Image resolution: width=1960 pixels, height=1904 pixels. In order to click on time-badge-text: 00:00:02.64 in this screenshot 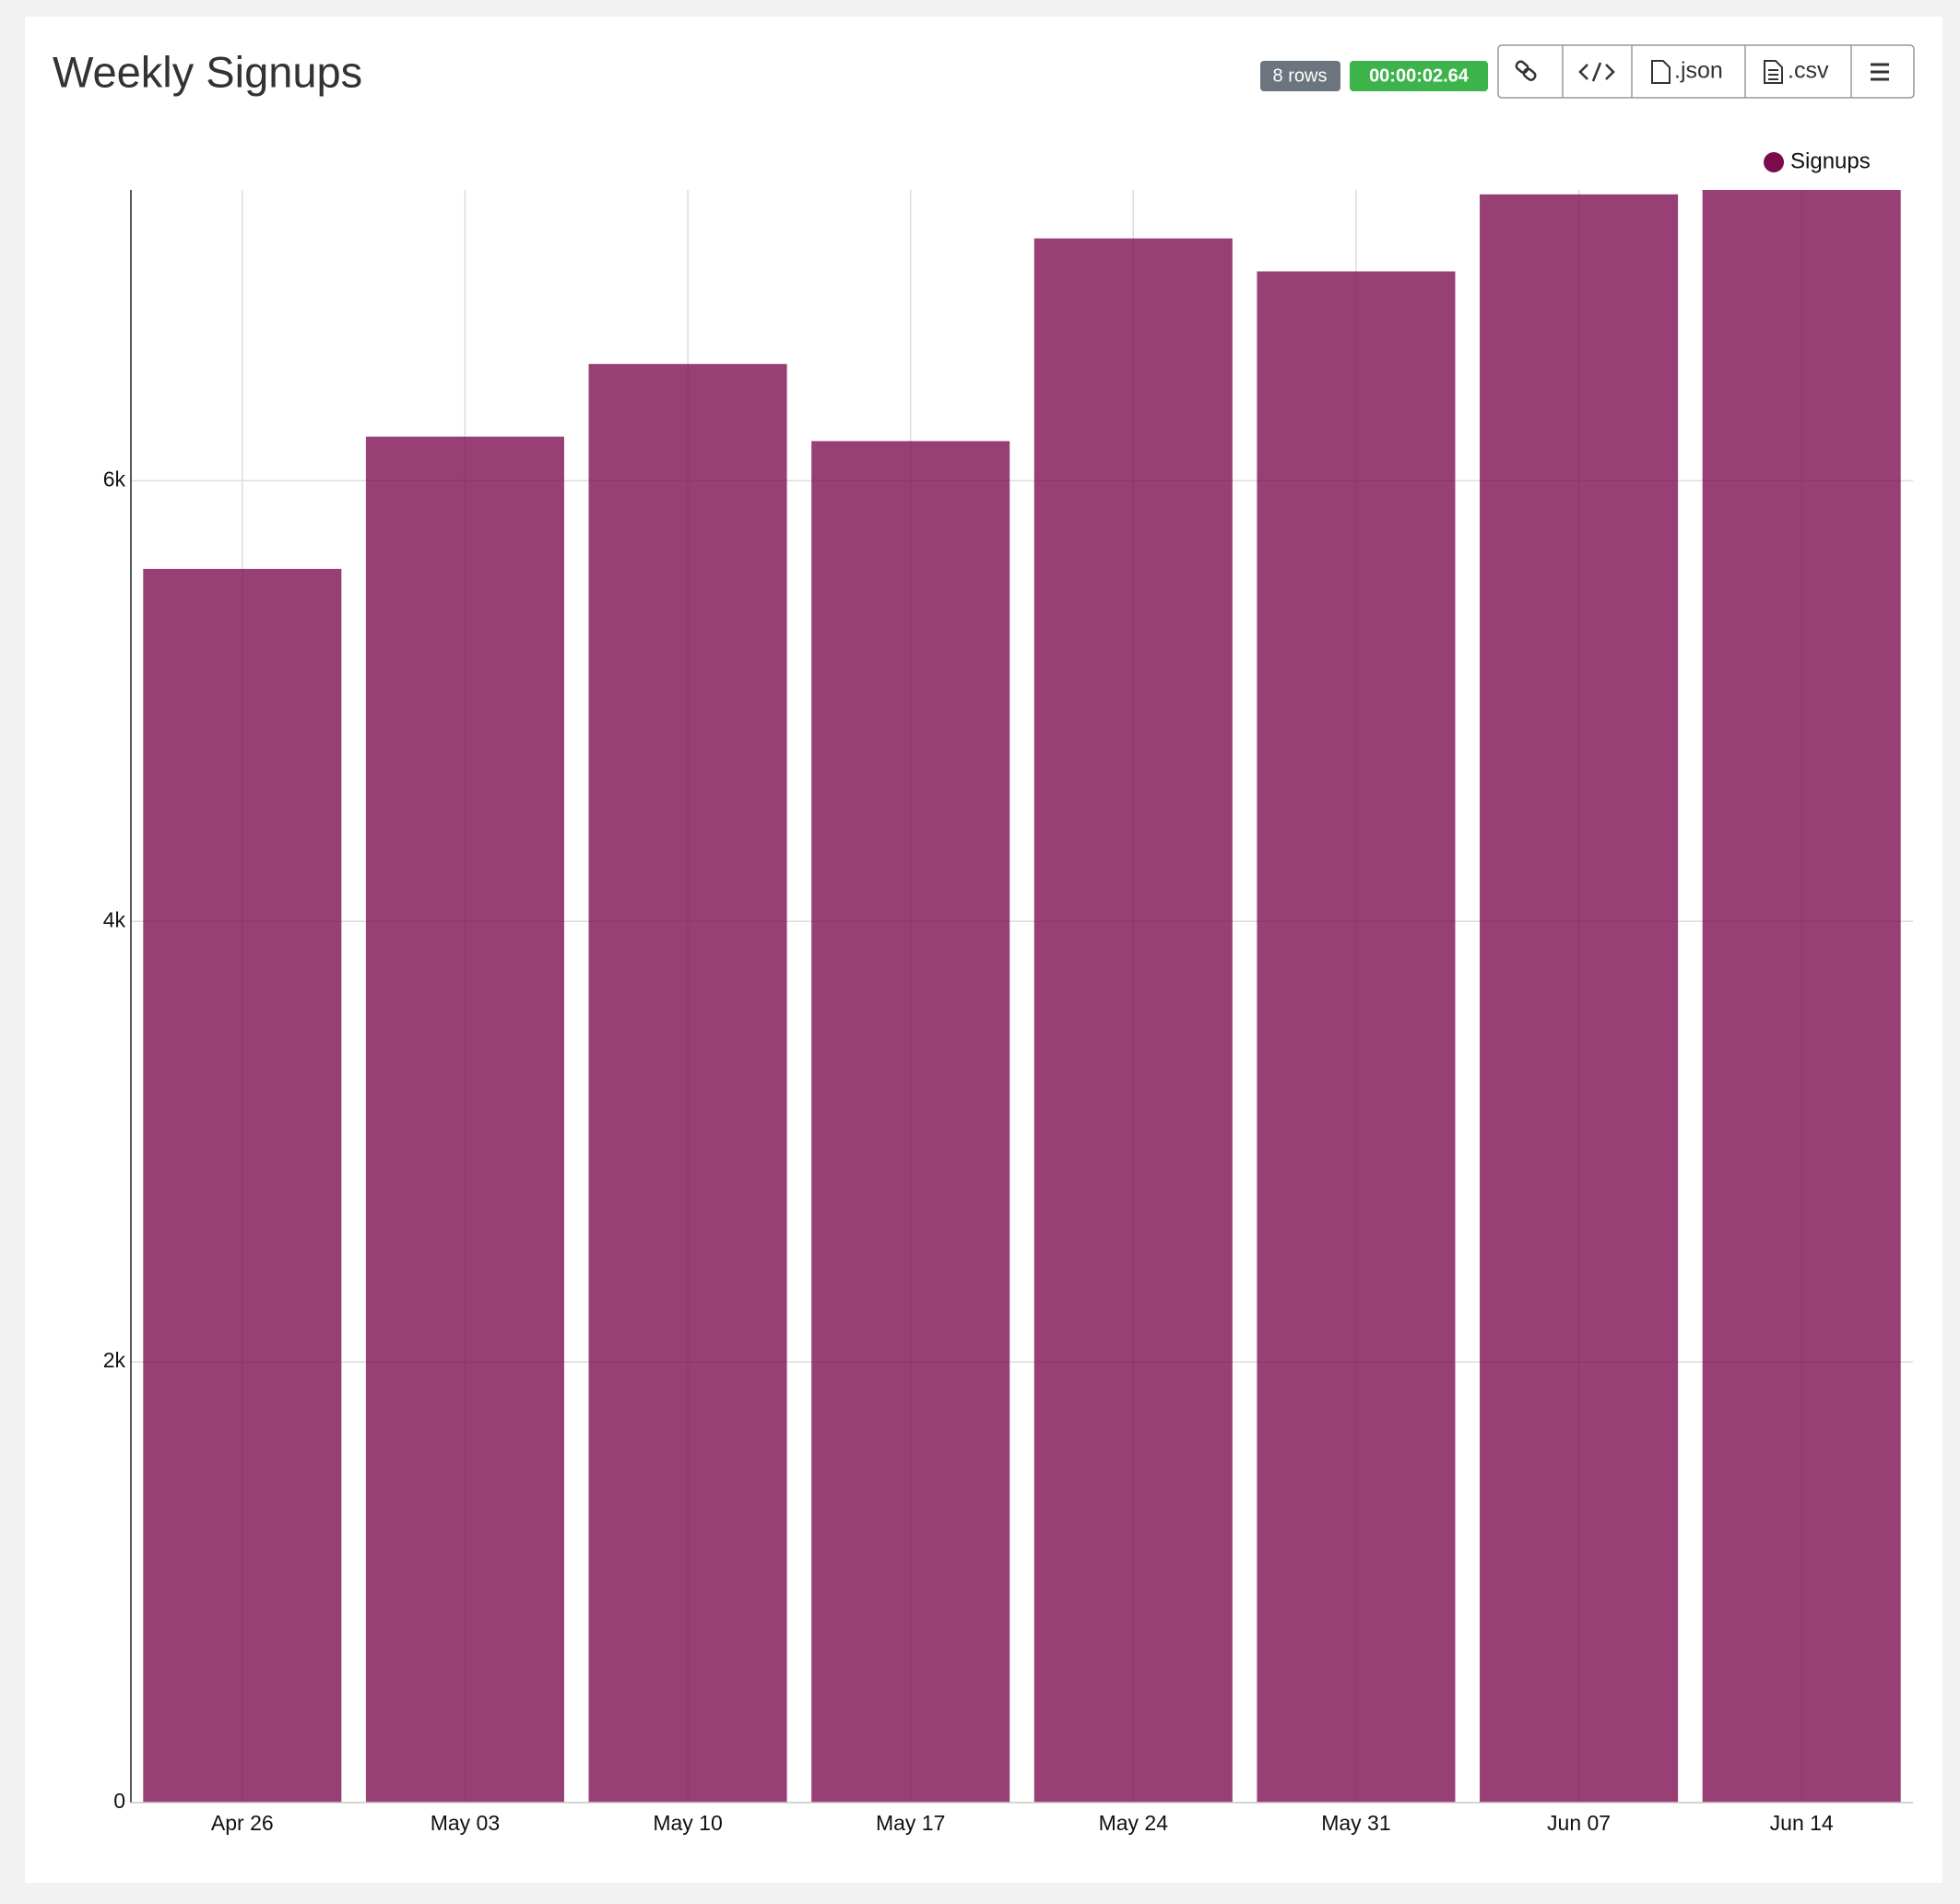, I will do `click(1420, 75)`.